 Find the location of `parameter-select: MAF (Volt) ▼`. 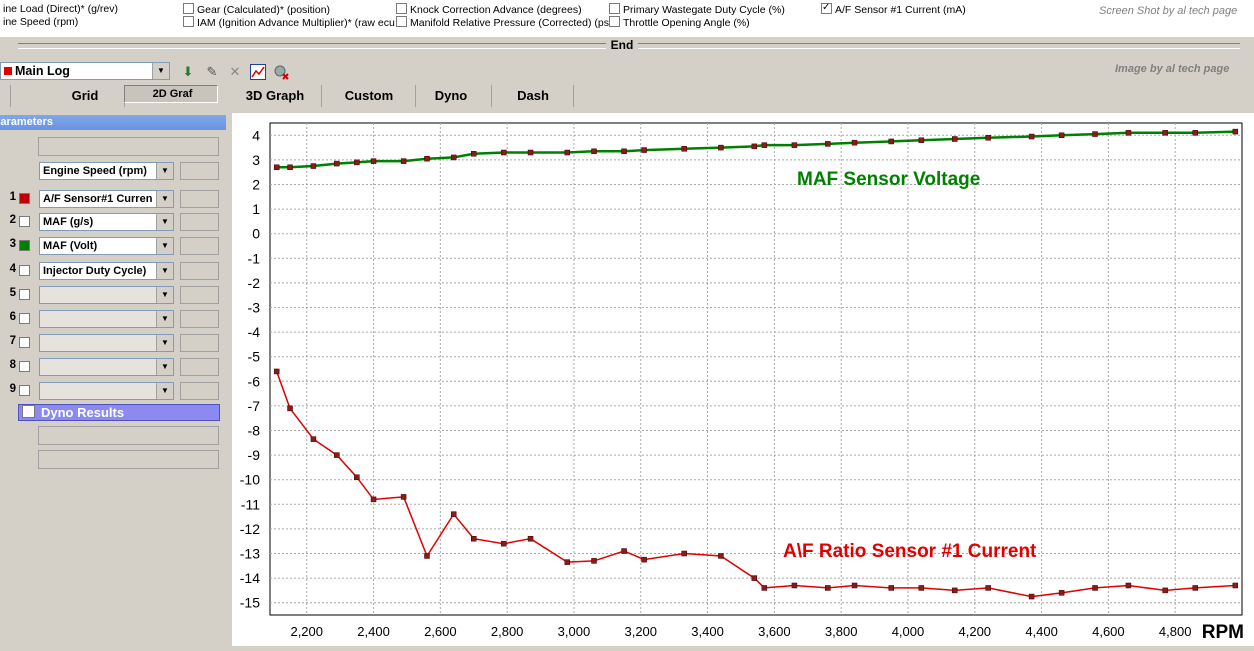

parameter-select: MAF (Volt) ▼ is located at coordinates (106, 246).